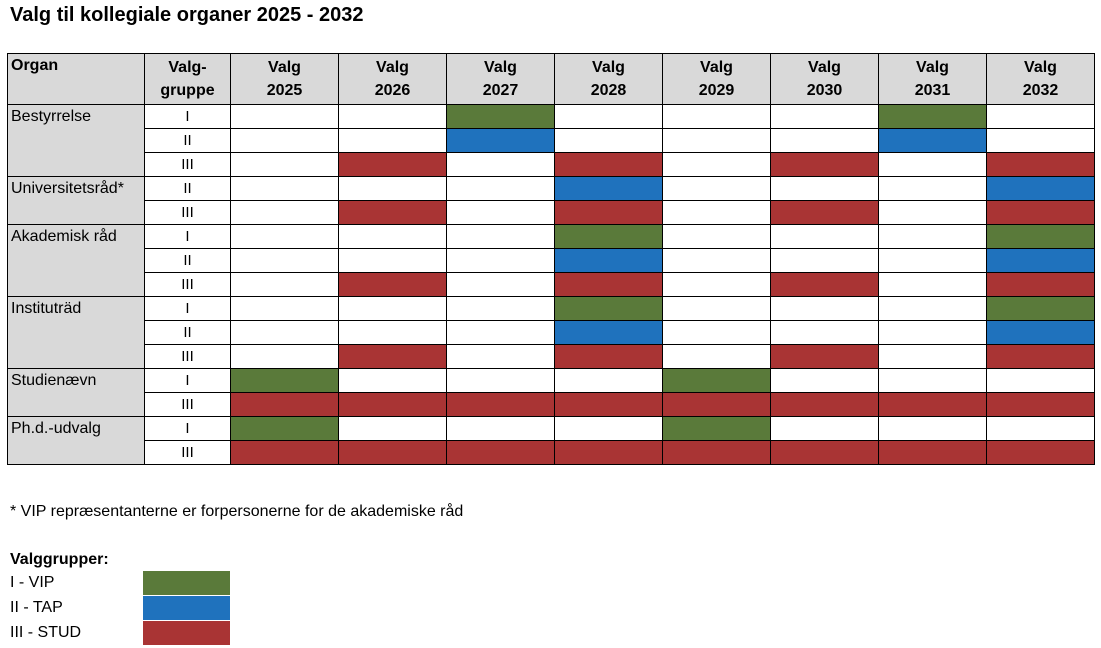  Describe the element at coordinates (76, 79) in the screenshot. I see `organ-column-header: Organ` at that location.